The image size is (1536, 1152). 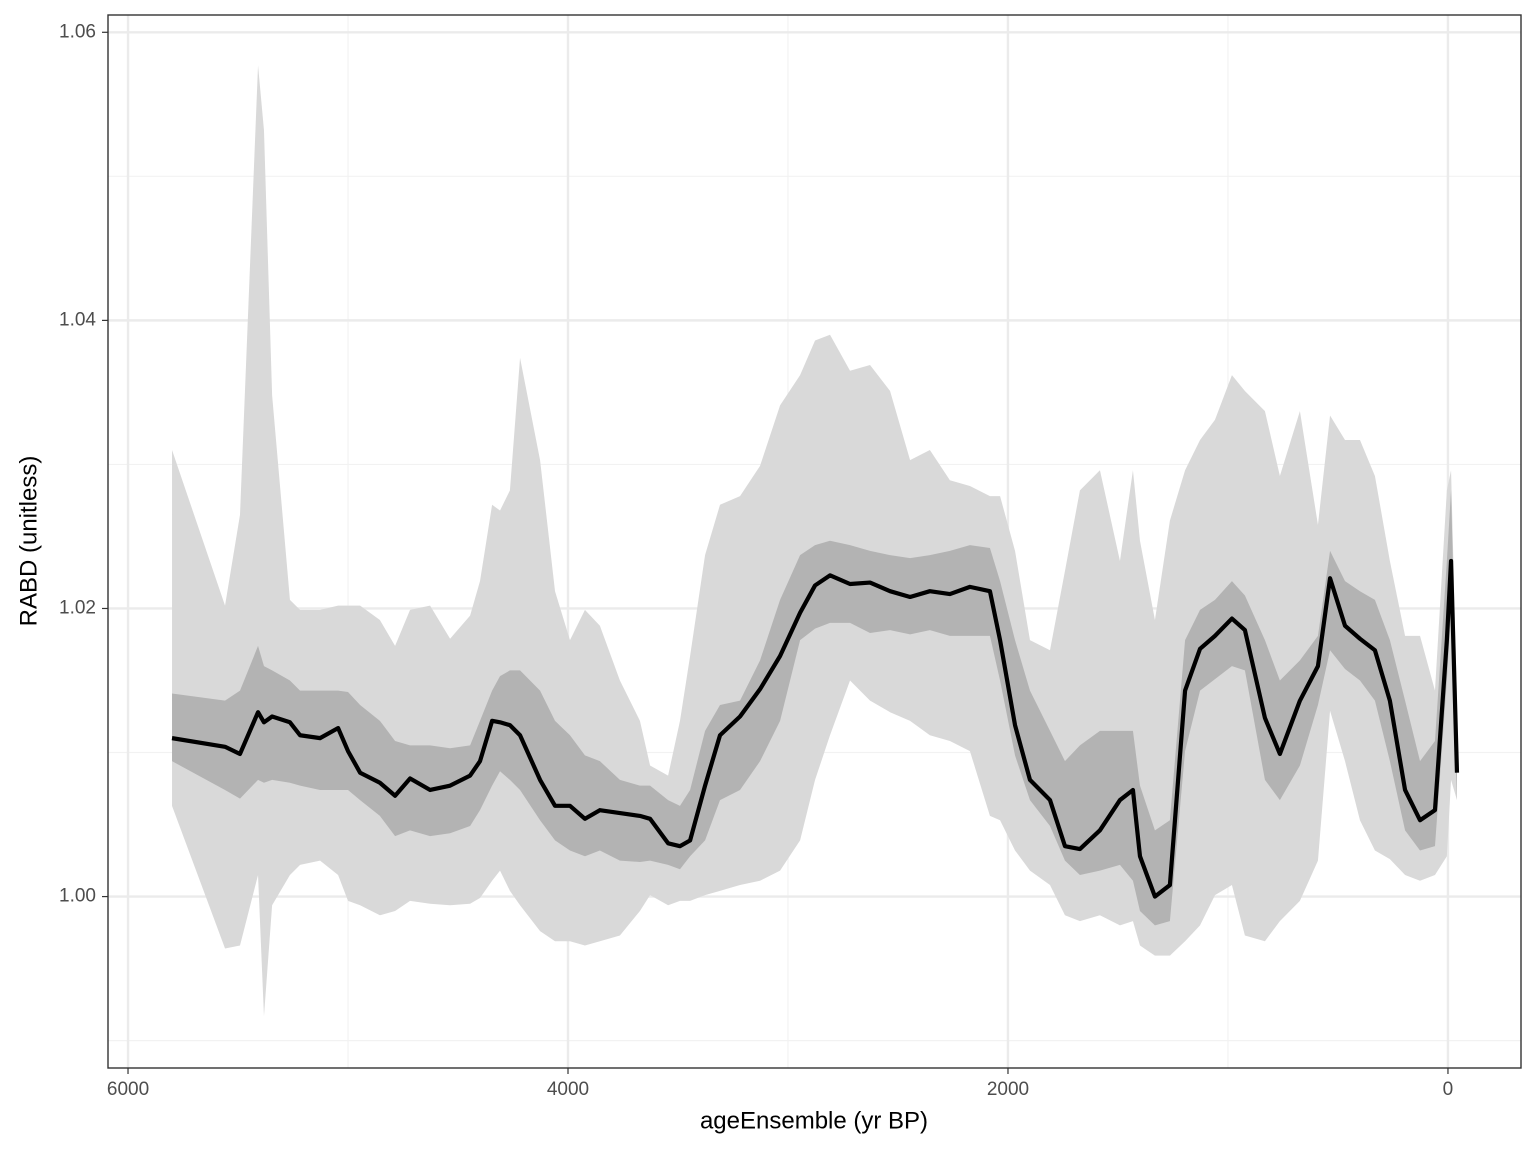 I want to click on x-tick-label: 4000, so click(x=568, y=1089).